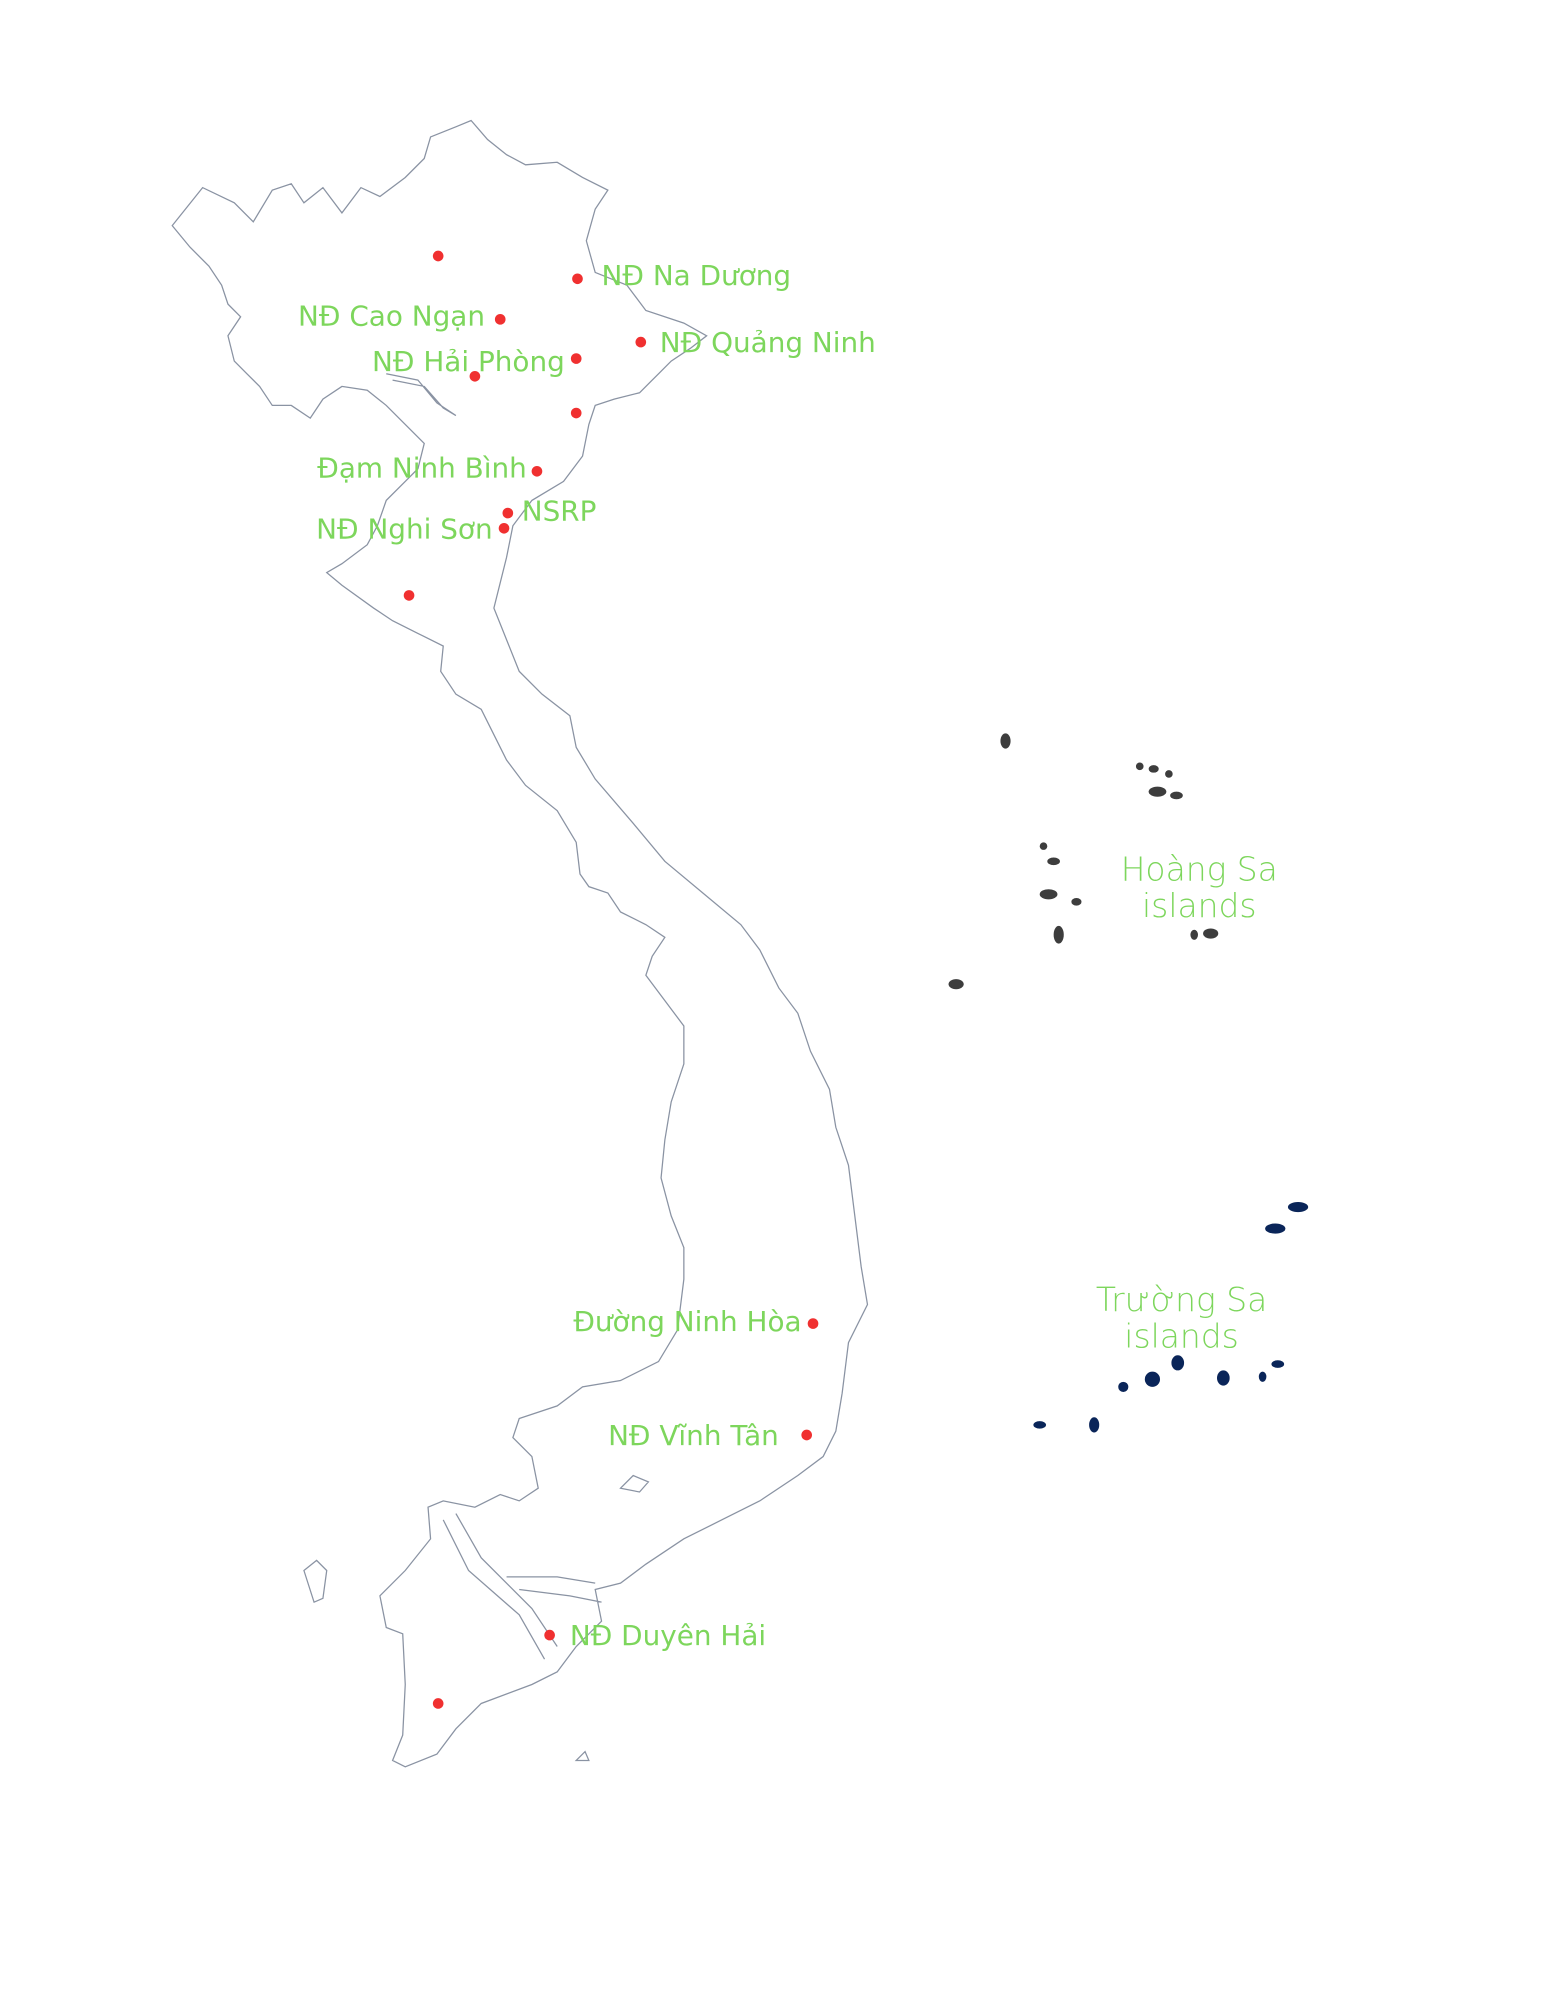 The width and height of the screenshot is (1545, 2000). What do you see at coordinates (1199, 868) in the screenshot?
I see `hoang-sa-label: Hoàng Sa` at bounding box center [1199, 868].